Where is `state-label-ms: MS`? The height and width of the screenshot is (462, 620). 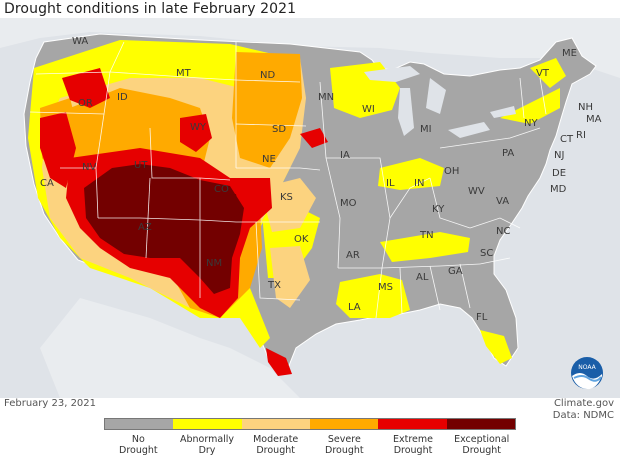 state-label-ms: MS is located at coordinates (385, 287).